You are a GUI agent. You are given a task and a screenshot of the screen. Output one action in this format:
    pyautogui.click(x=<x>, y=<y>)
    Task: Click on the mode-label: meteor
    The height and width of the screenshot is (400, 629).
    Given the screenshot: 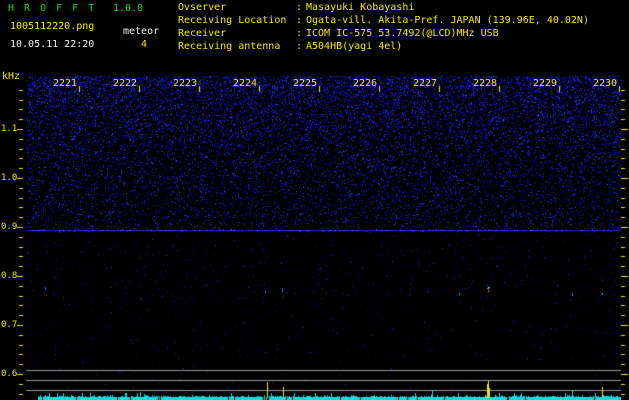 What is the action you would take?
    pyautogui.click(x=141, y=31)
    